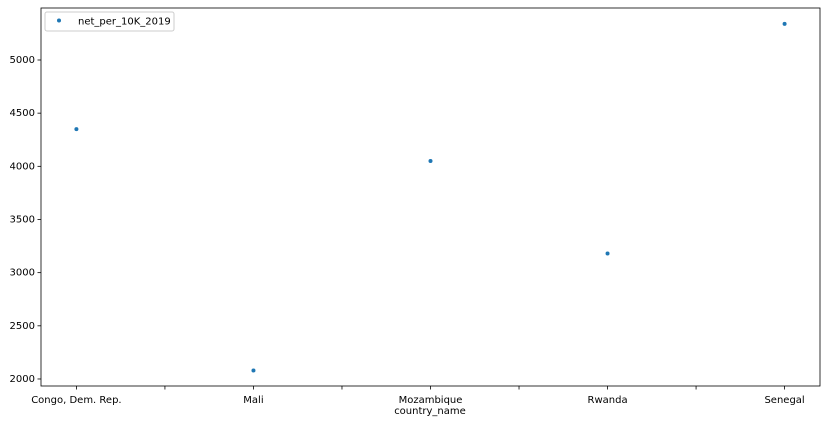 The width and height of the screenshot is (828, 426). What do you see at coordinates (22, 273) in the screenshot?
I see `y-tick-label: 3000` at bounding box center [22, 273].